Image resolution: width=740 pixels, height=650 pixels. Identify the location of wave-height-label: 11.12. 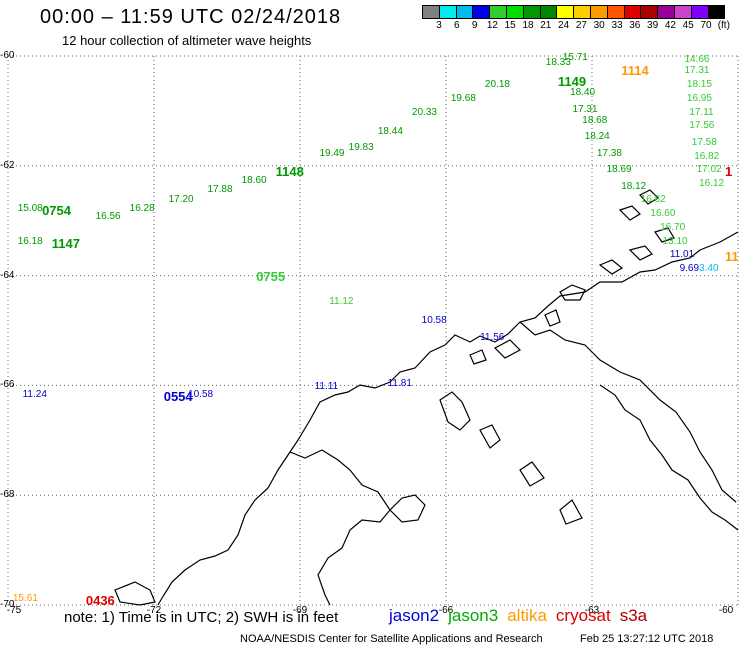
(341, 302).